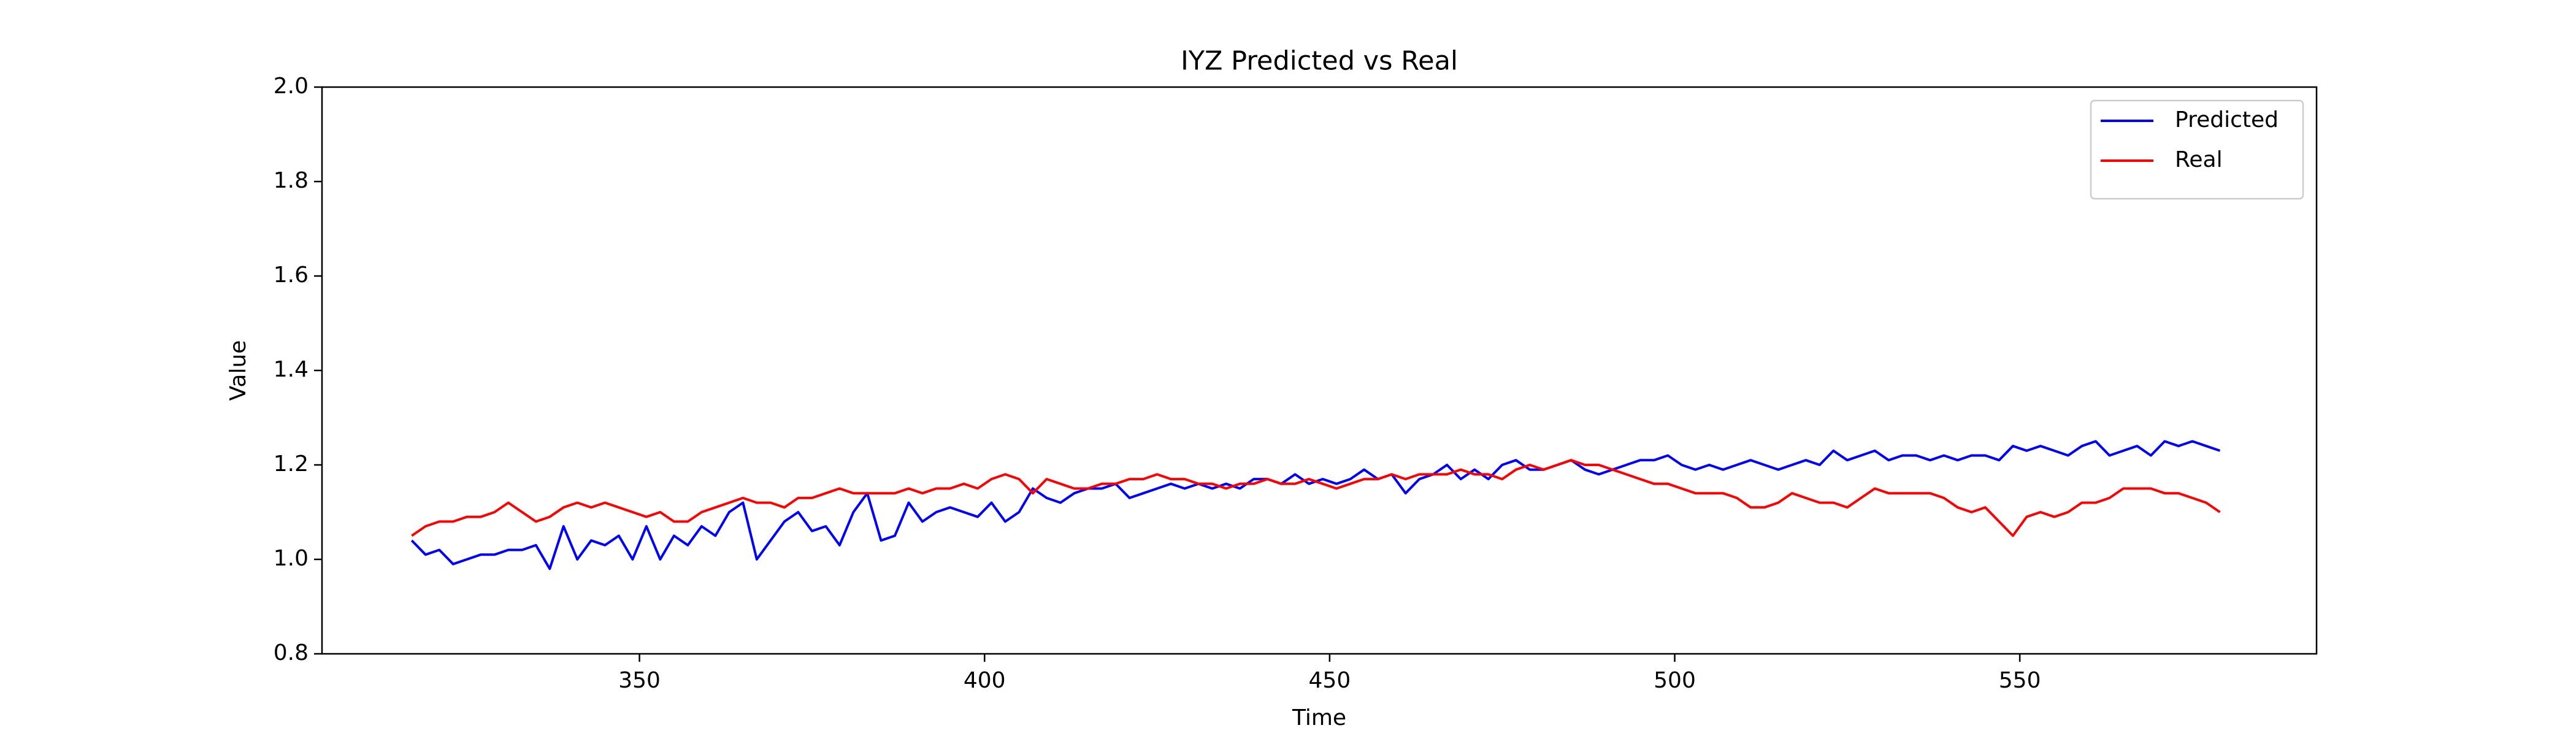  I want to click on legend-box, so click(2197, 149).